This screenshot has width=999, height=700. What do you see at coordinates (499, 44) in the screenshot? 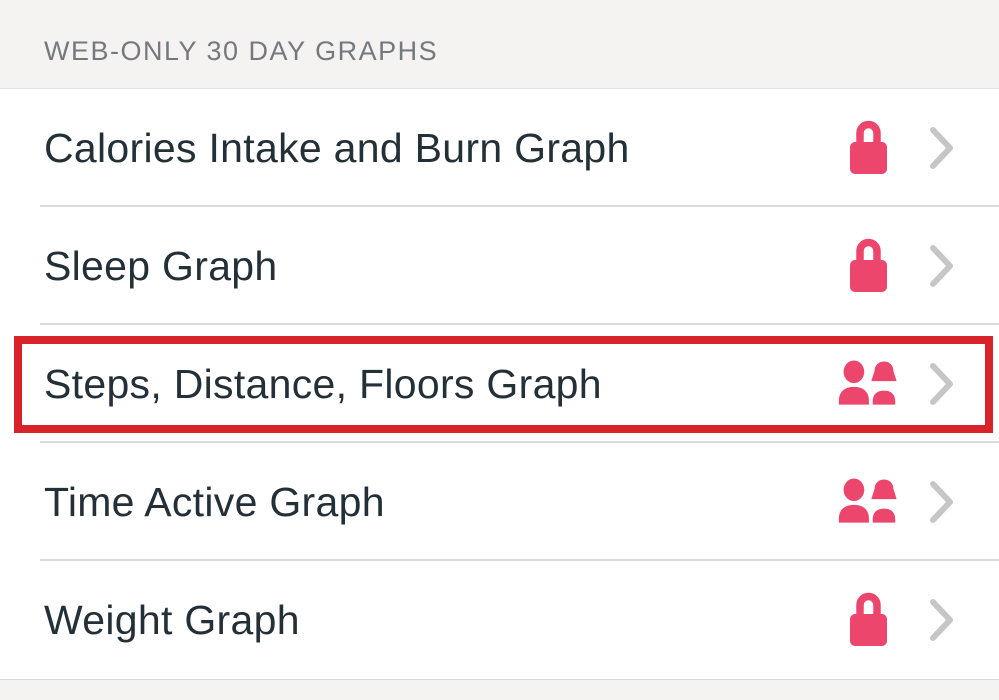
I see `section-header: WEB-ONLY 30 DAY GRAPHS` at bounding box center [499, 44].